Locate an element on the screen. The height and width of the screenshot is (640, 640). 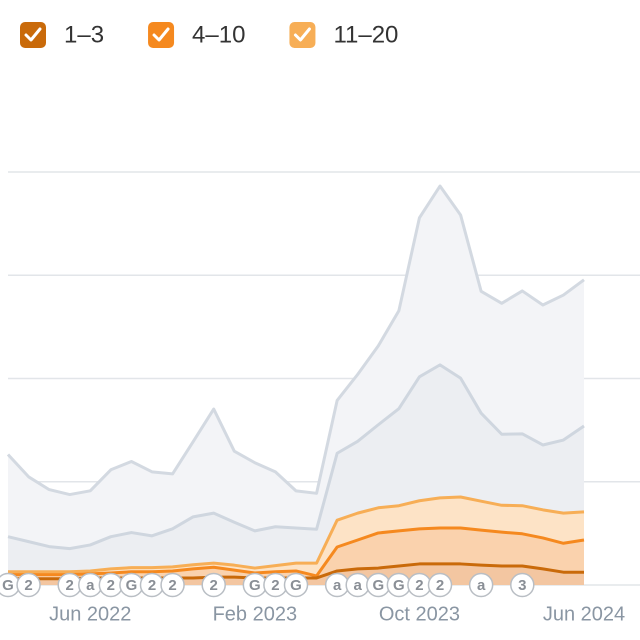
x-tick-label: Jun 2022 is located at coordinates (90, 614).